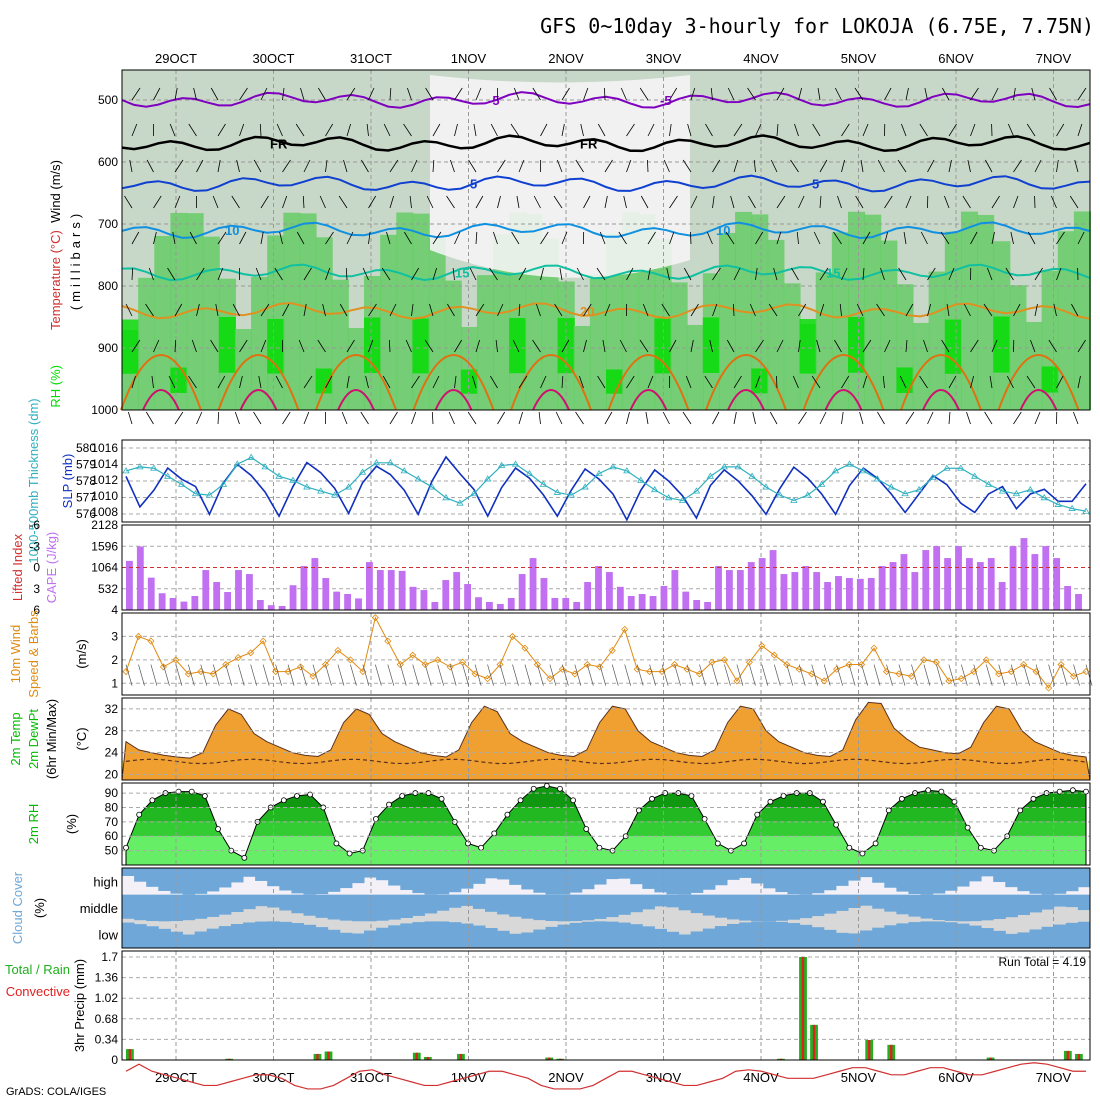 The height and width of the screenshot is (1100, 1100). Describe the element at coordinates (371, 1077) in the screenshot. I see `date-label-bottom: 31OCT` at that location.